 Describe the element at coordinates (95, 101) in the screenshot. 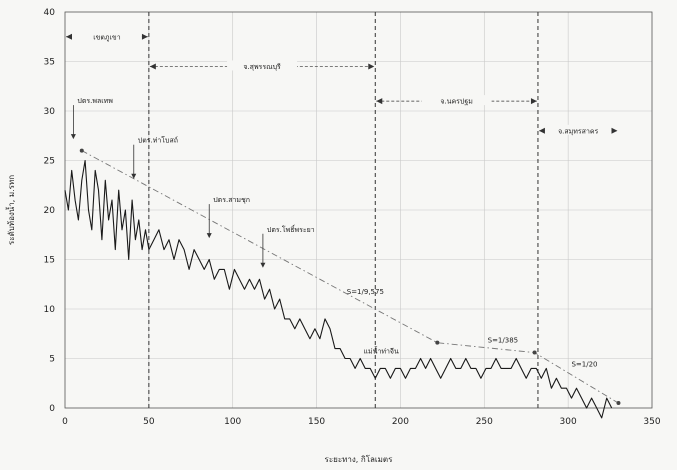

I see `structure-label: ปตร.พลเทพ` at that location.